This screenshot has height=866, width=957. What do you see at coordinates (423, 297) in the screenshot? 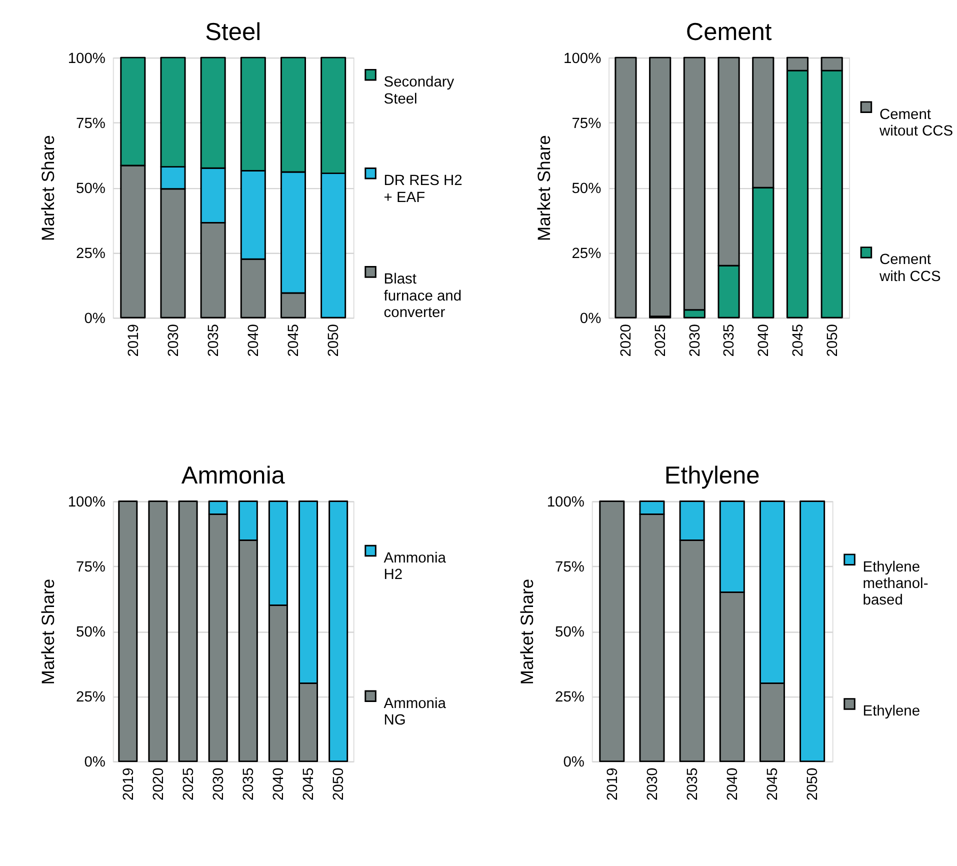
I see `legend-label: Blast furnace and converter` at bounding box center [423, 297].